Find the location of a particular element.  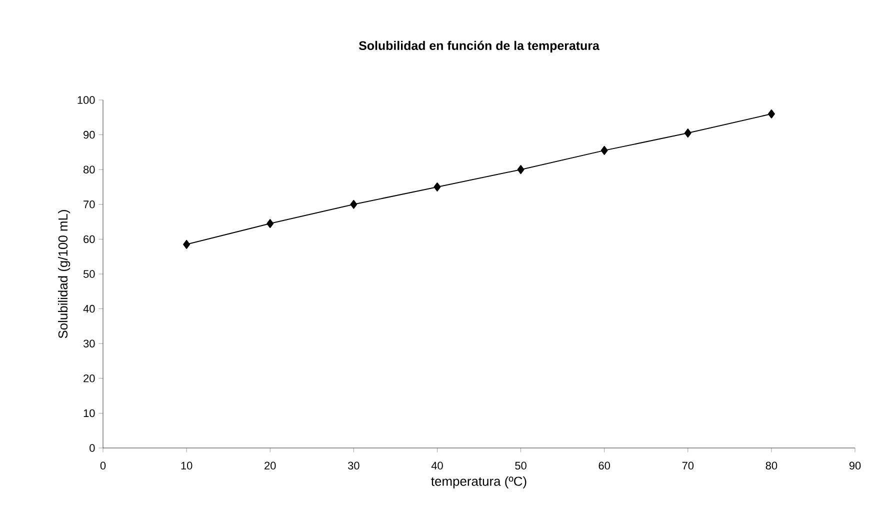

x-tick-label: 30 is located at coordinates (354, 466).